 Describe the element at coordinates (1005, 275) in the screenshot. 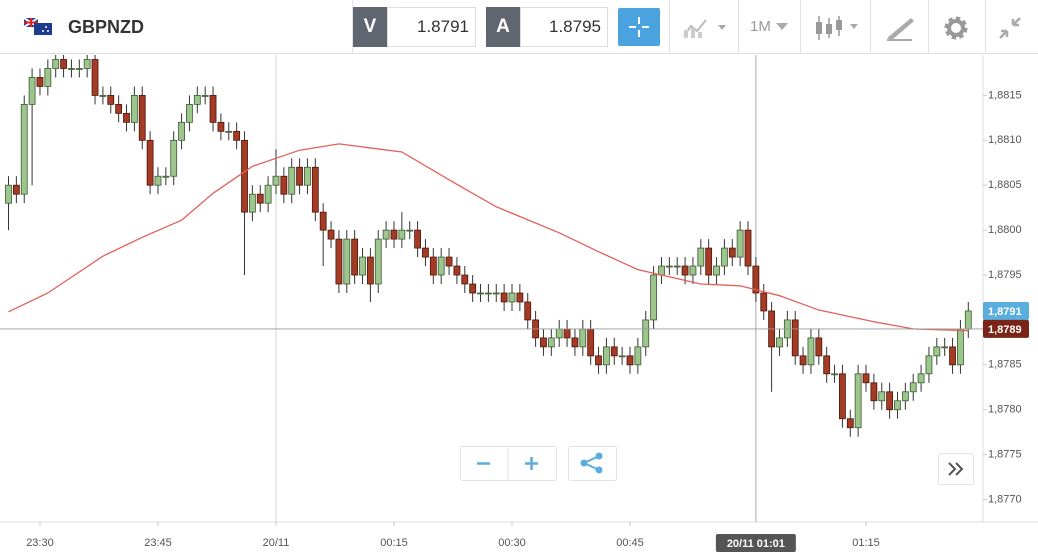

I see `y-tick-label: 1,8795` at that location.